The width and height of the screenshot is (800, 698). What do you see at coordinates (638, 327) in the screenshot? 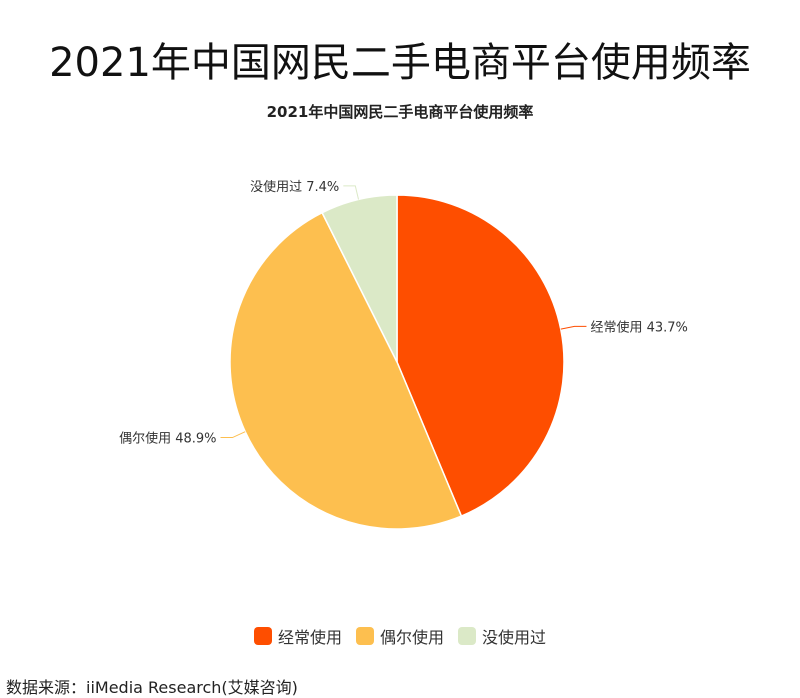
I see `slice-label-frequent: 经常使用 43.7%` at bounding box center [638, 327].